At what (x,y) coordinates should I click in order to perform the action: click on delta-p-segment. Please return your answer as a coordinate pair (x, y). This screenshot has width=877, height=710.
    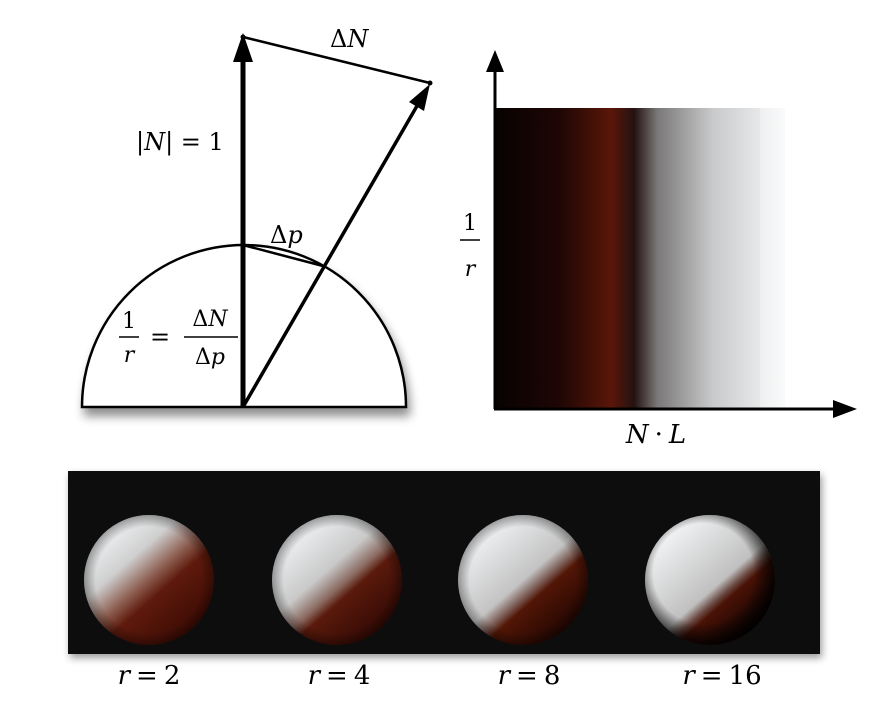
    Looking at the image, I should click on (283, 255).